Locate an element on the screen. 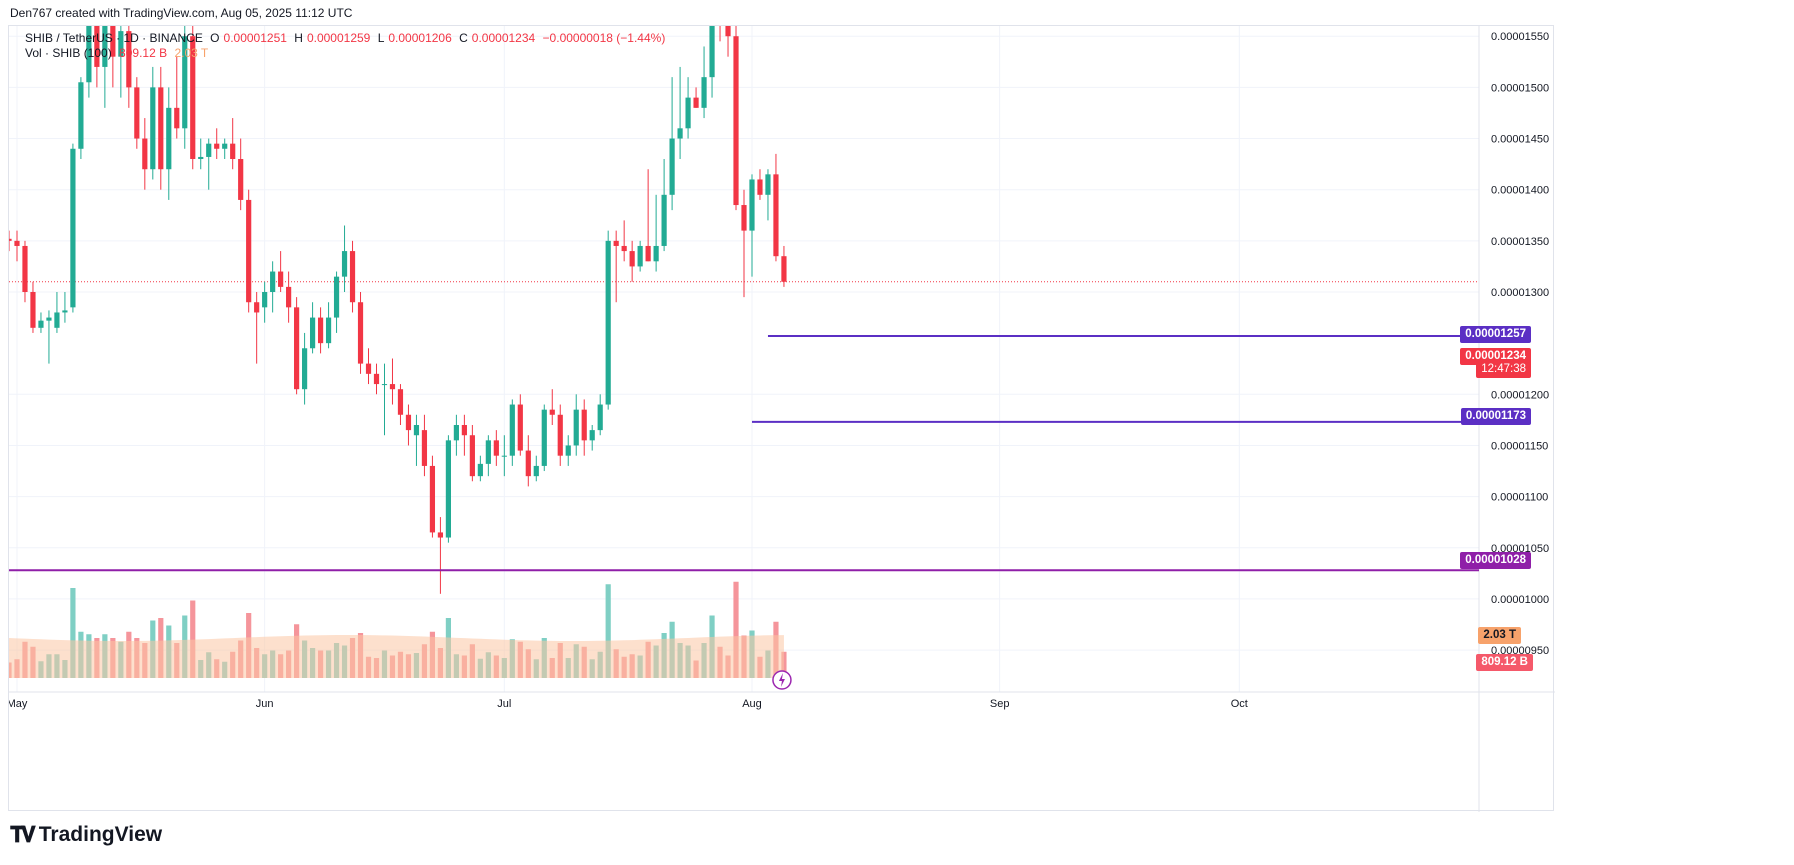 Image resolution: width=1794 pixels, height=865 pixels. price-tick-label: 0.00001150 is located at coordinates (1519, 446).